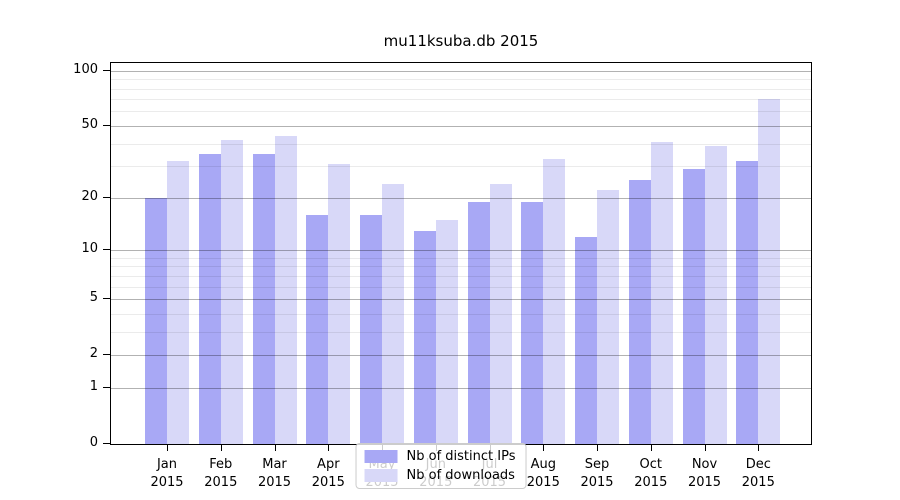  What do you see at coordinates (608, 317) in the screenshot?
I see `bar-downloads-sep` at bounding box center [608, 317].